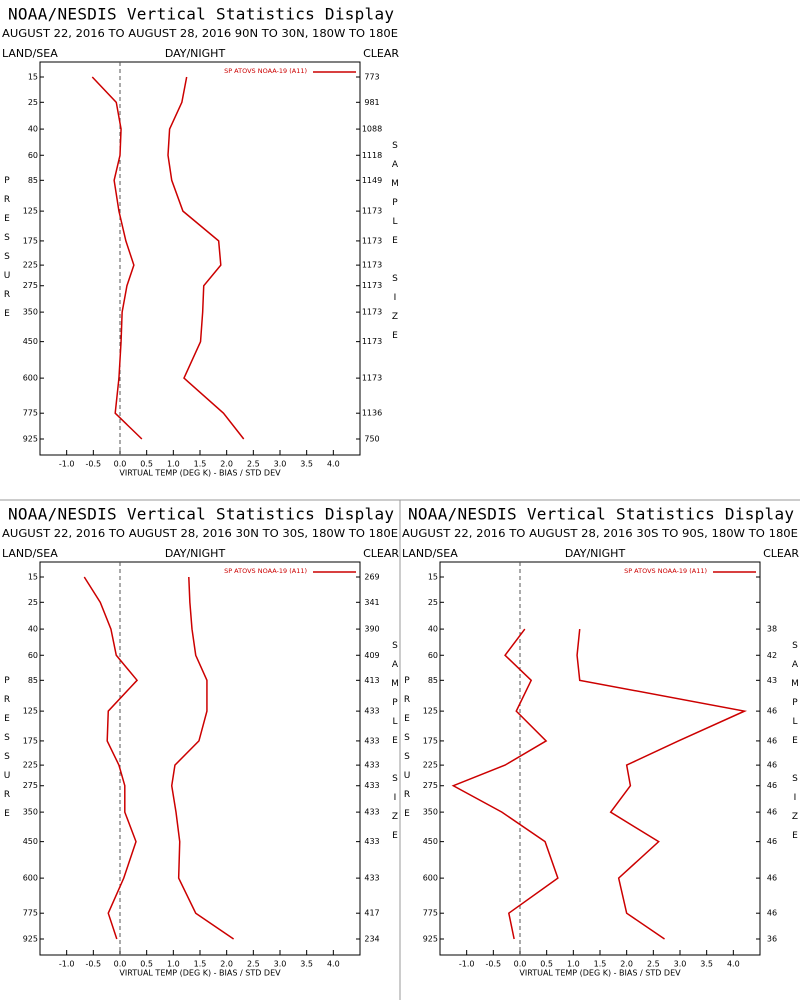  What do you see at coordinates (772, 655) in the screenshot?
I see `sample-size: 42` at bounding box center [772, 655].